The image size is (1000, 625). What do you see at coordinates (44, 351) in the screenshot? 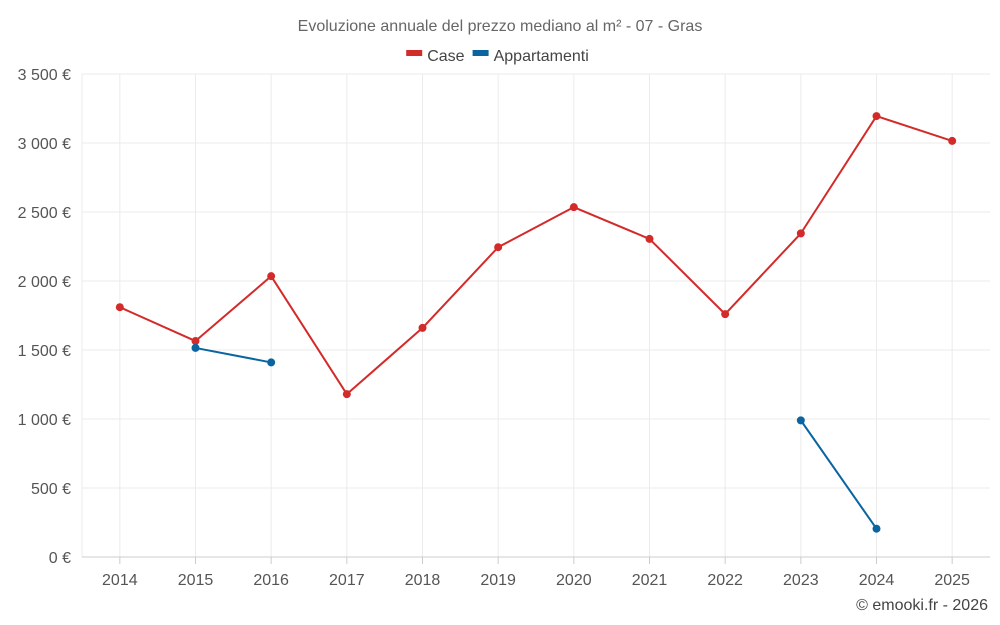
I see `y-tick-label: 1 500 €` at bounding box center [44, 351].